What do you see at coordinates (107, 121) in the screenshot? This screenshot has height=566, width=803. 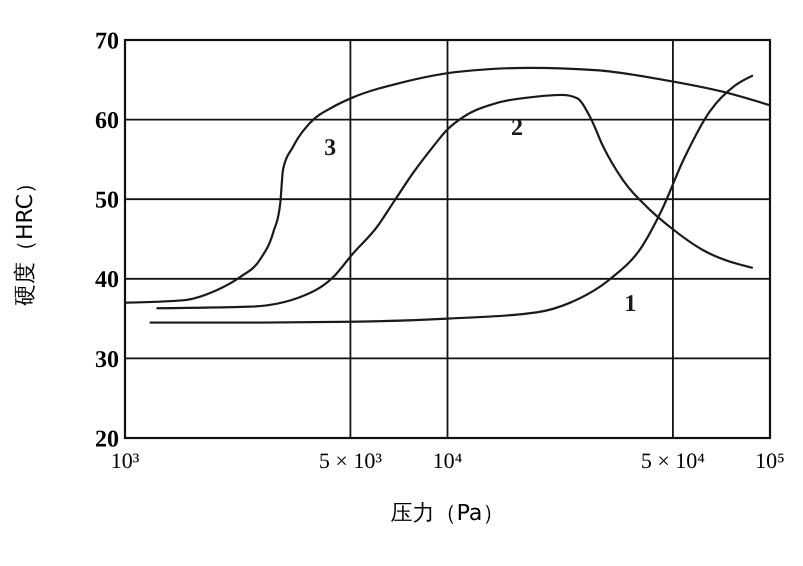 I see `y-tick-label: 60` at bounding box center [107, 121].